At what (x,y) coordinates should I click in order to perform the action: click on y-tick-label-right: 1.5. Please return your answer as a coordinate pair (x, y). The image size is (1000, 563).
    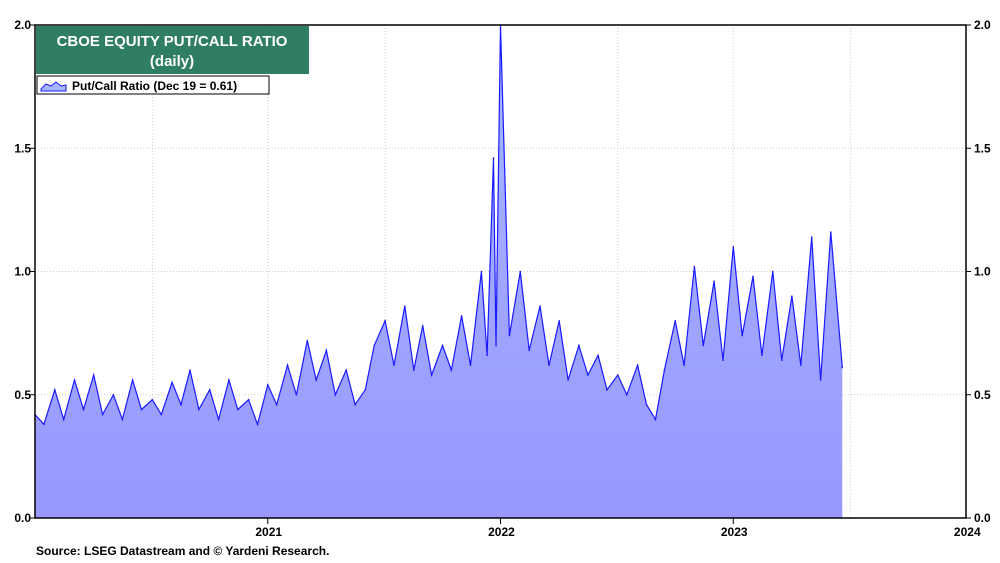
    Looking at the image, I should click on (982, 148).